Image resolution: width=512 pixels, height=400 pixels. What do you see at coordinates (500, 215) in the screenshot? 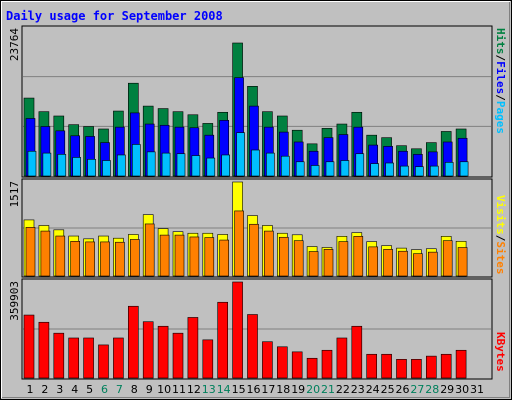
I see `legend-visits: Visits` at bounding box center [500, 215].